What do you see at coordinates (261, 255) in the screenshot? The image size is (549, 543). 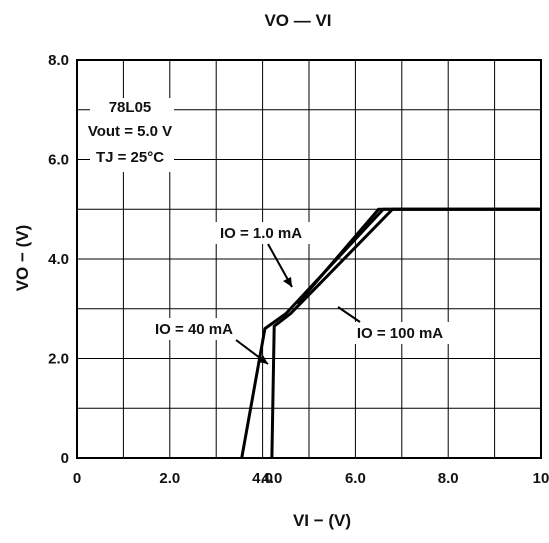 I see `annotation-1ma: IO = 1.0 mA` at bounding box center [261, 255].